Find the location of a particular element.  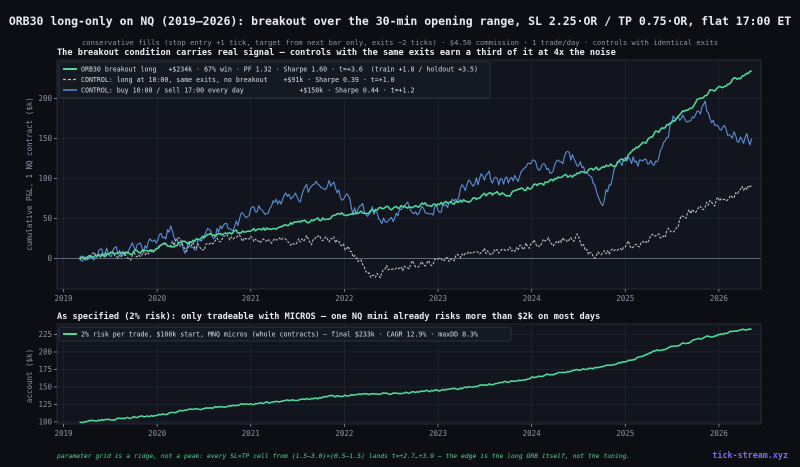

top-legend-box is located at coordinates (274, 80).